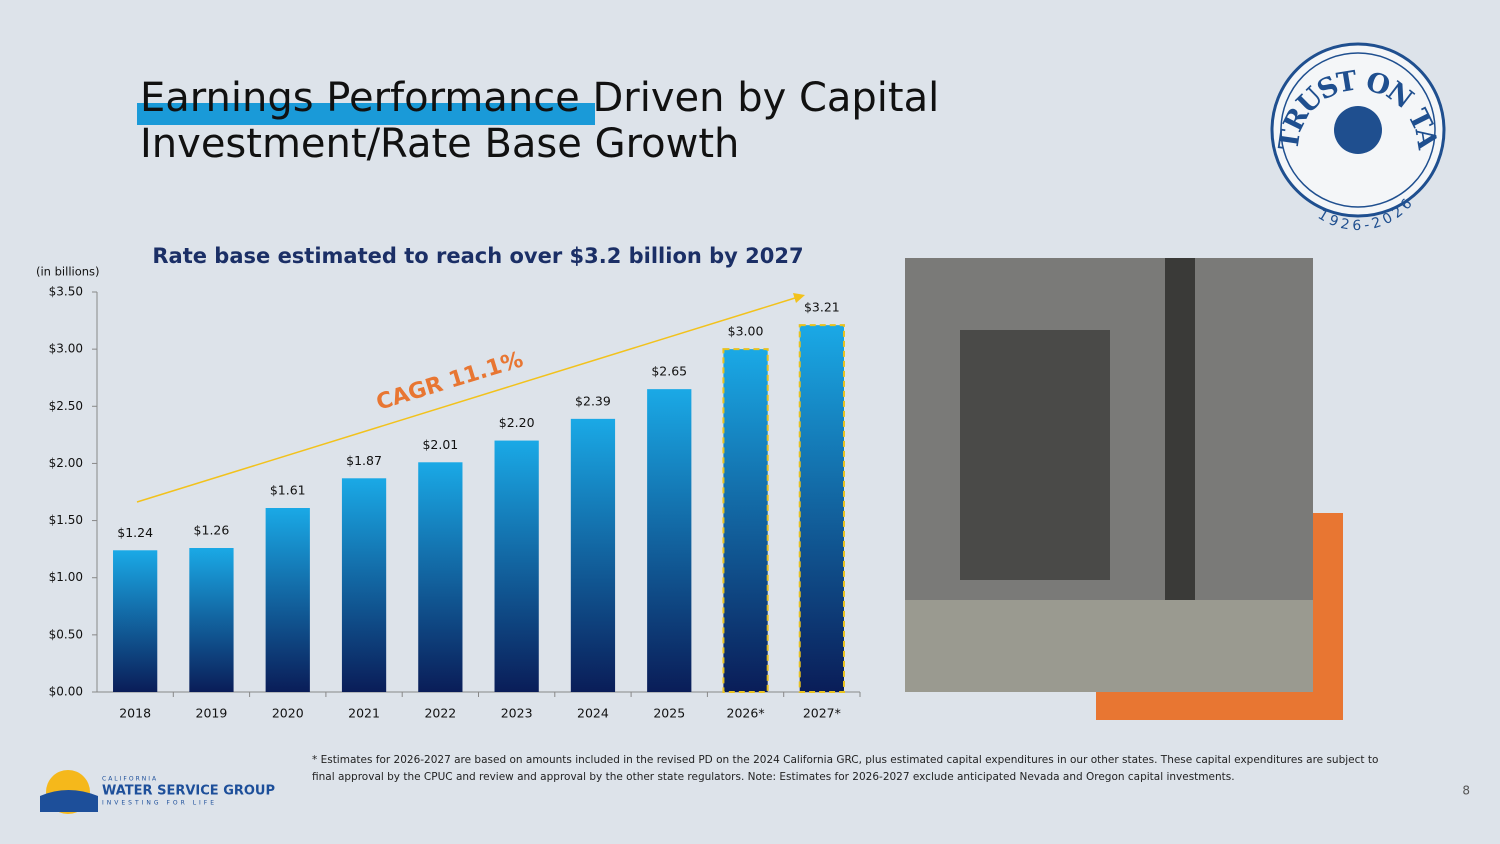  I want to click on y-tick-label: $3.50, so click(66, 292).